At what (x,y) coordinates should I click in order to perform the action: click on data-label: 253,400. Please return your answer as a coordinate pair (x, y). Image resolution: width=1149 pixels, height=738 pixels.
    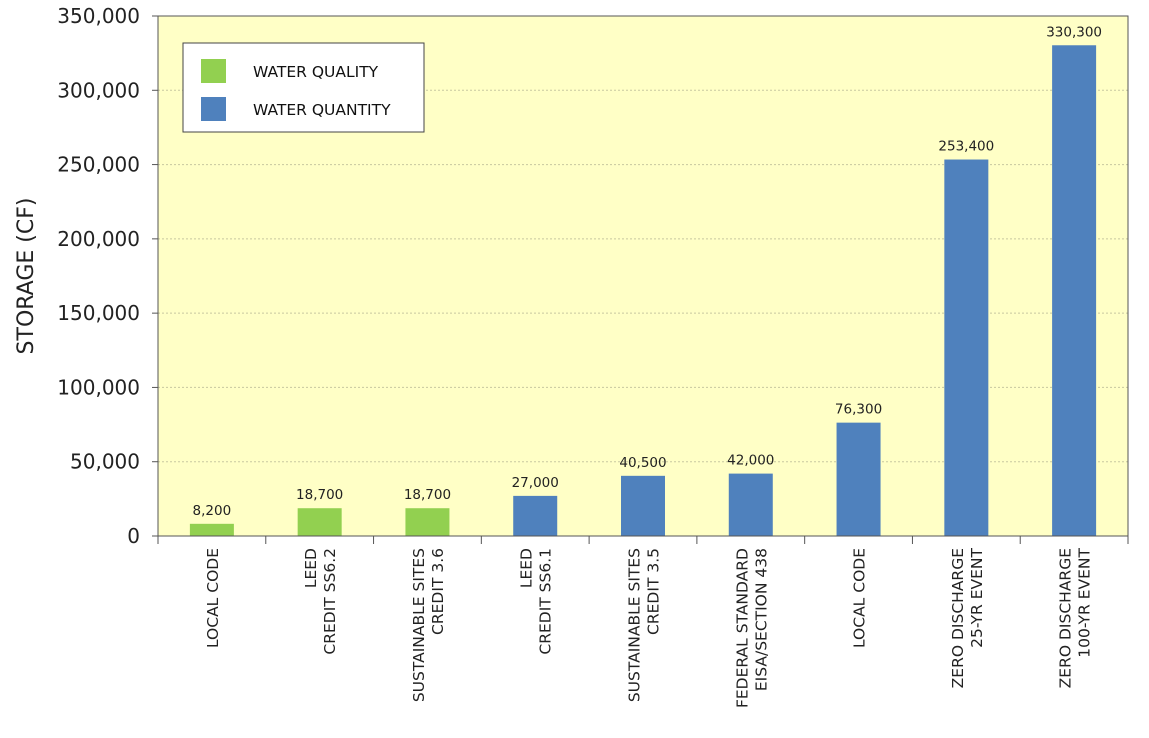
    Looking at the image, I should click on (966, 147).